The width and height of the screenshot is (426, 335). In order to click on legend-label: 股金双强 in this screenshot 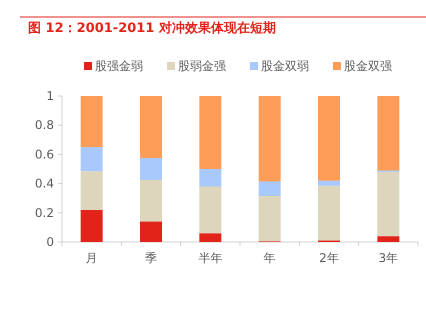, I will do `click(368, 66)`.